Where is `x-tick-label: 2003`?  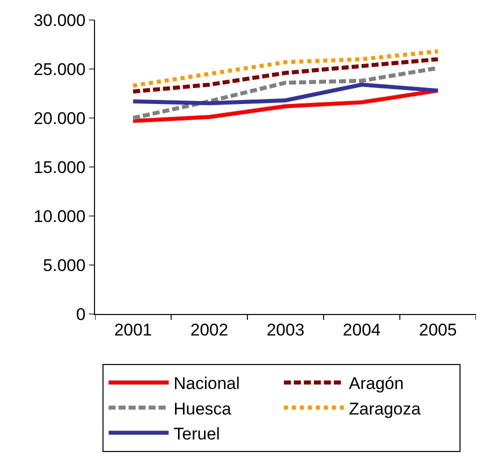 x-tick-label: 2003 is located at coordinates (285, 330).